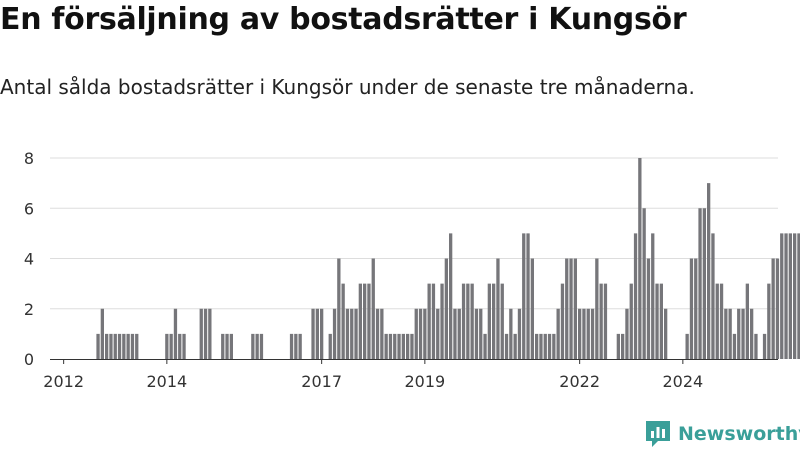 This screenshot has height=450, width=800. I want to click on x-tick-label: 2024, so click(682, 381).